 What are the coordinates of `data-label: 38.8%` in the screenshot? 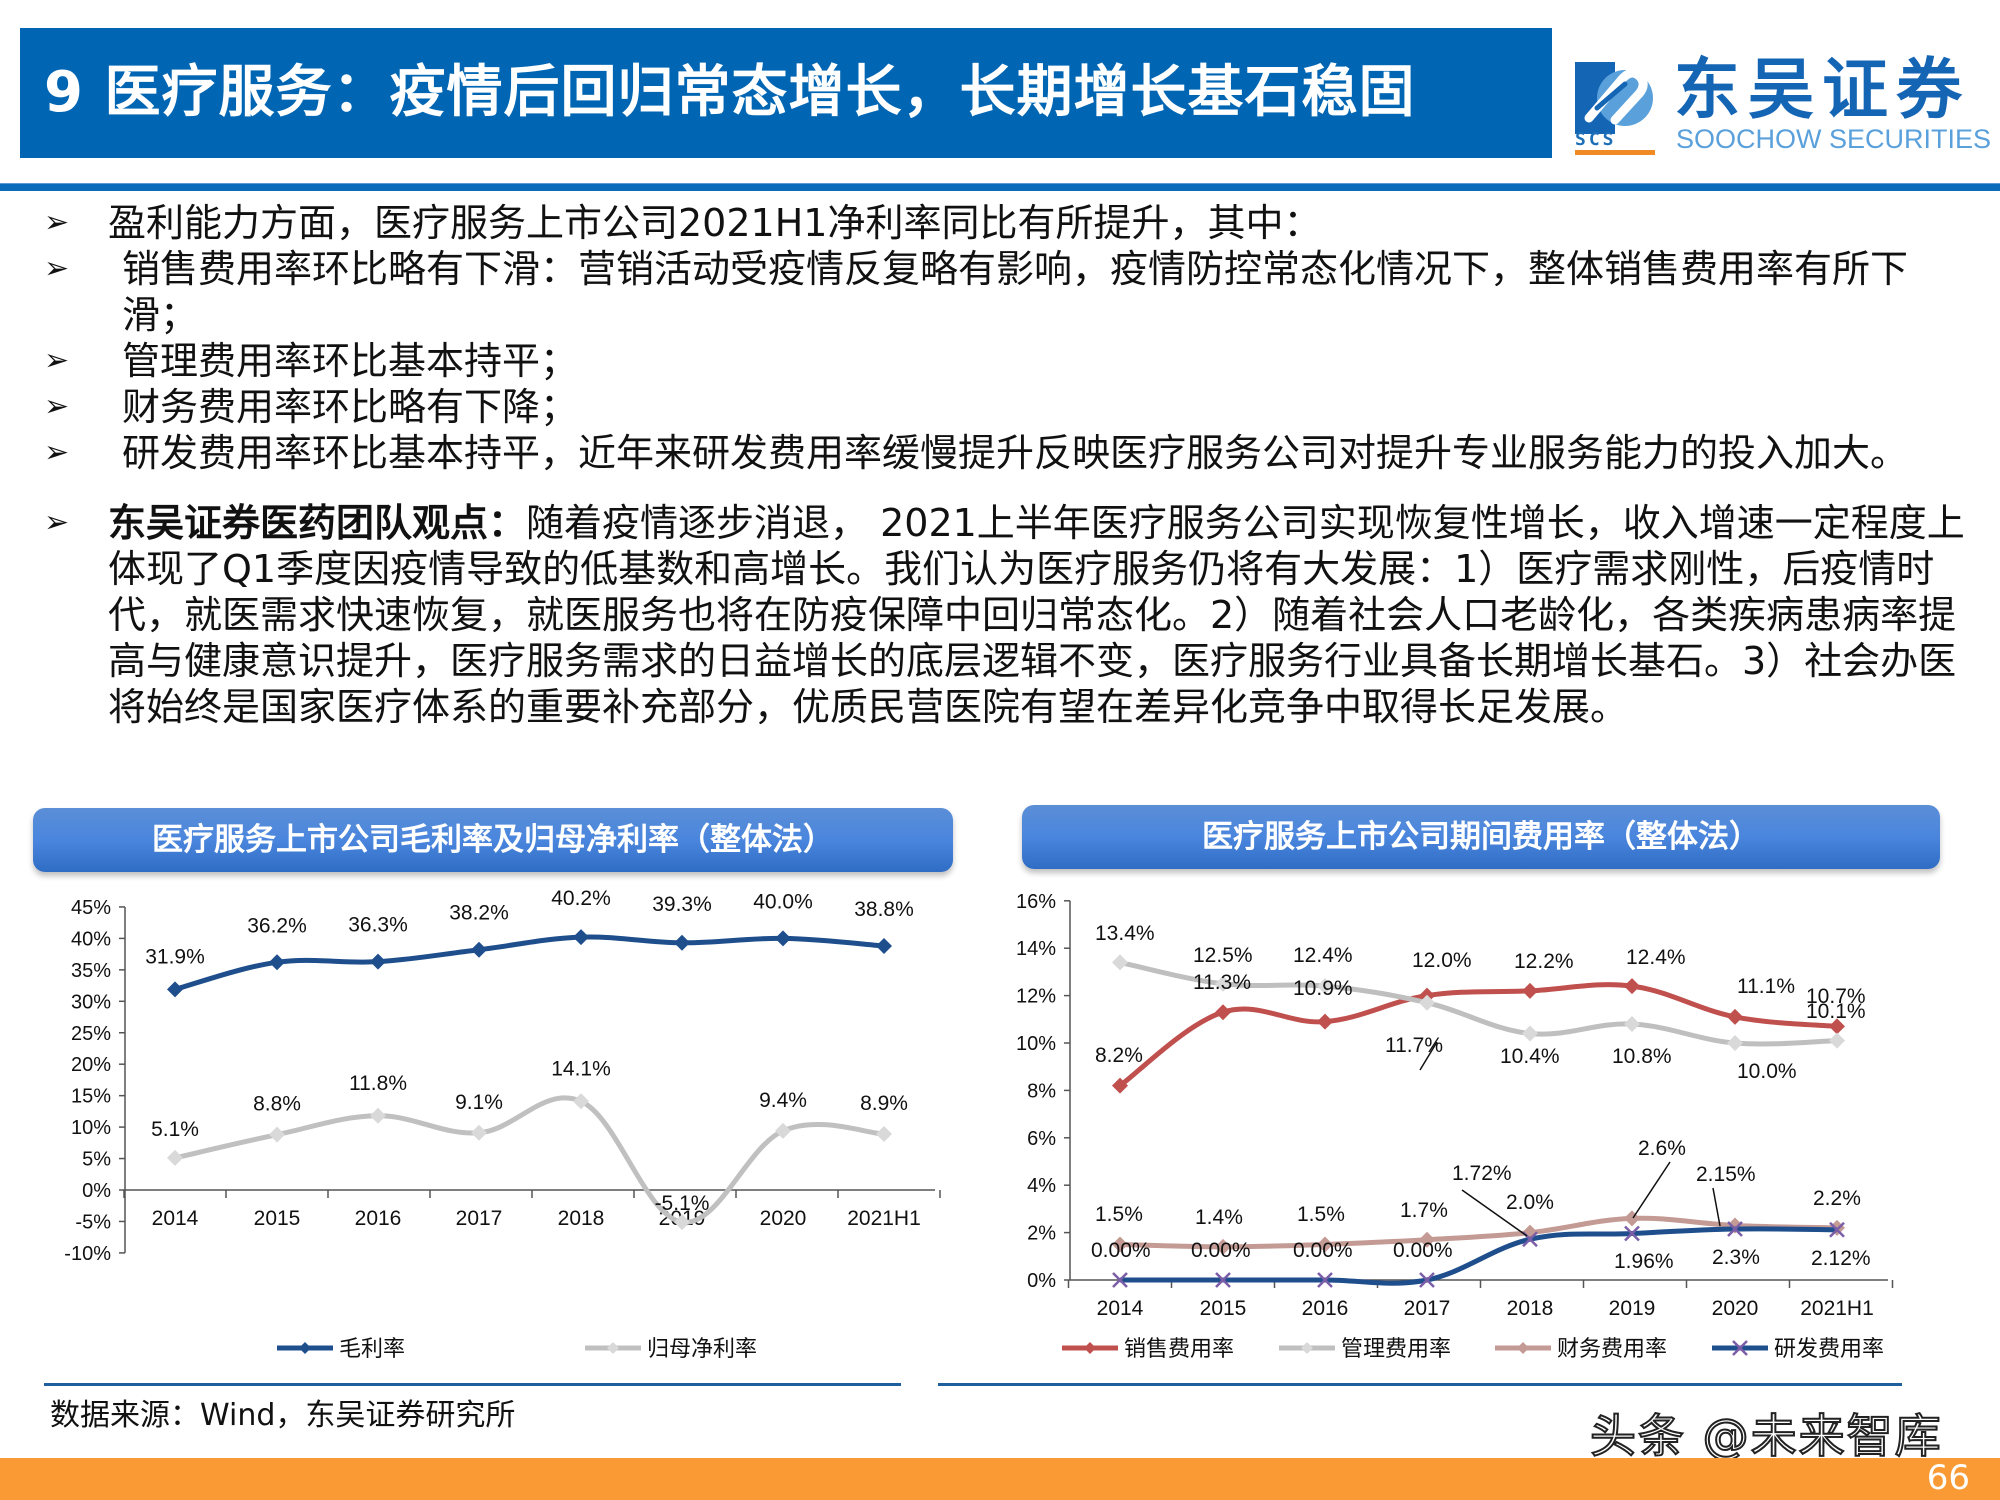 It's located at (884, 909).